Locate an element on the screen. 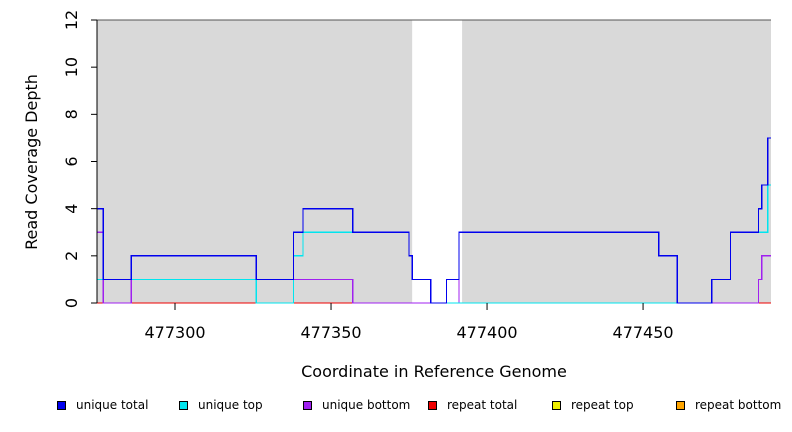 Image resolution: width=792 pixels, height=432 pixels. x-tick-label: 477400 is located at coordinates (487, 332).